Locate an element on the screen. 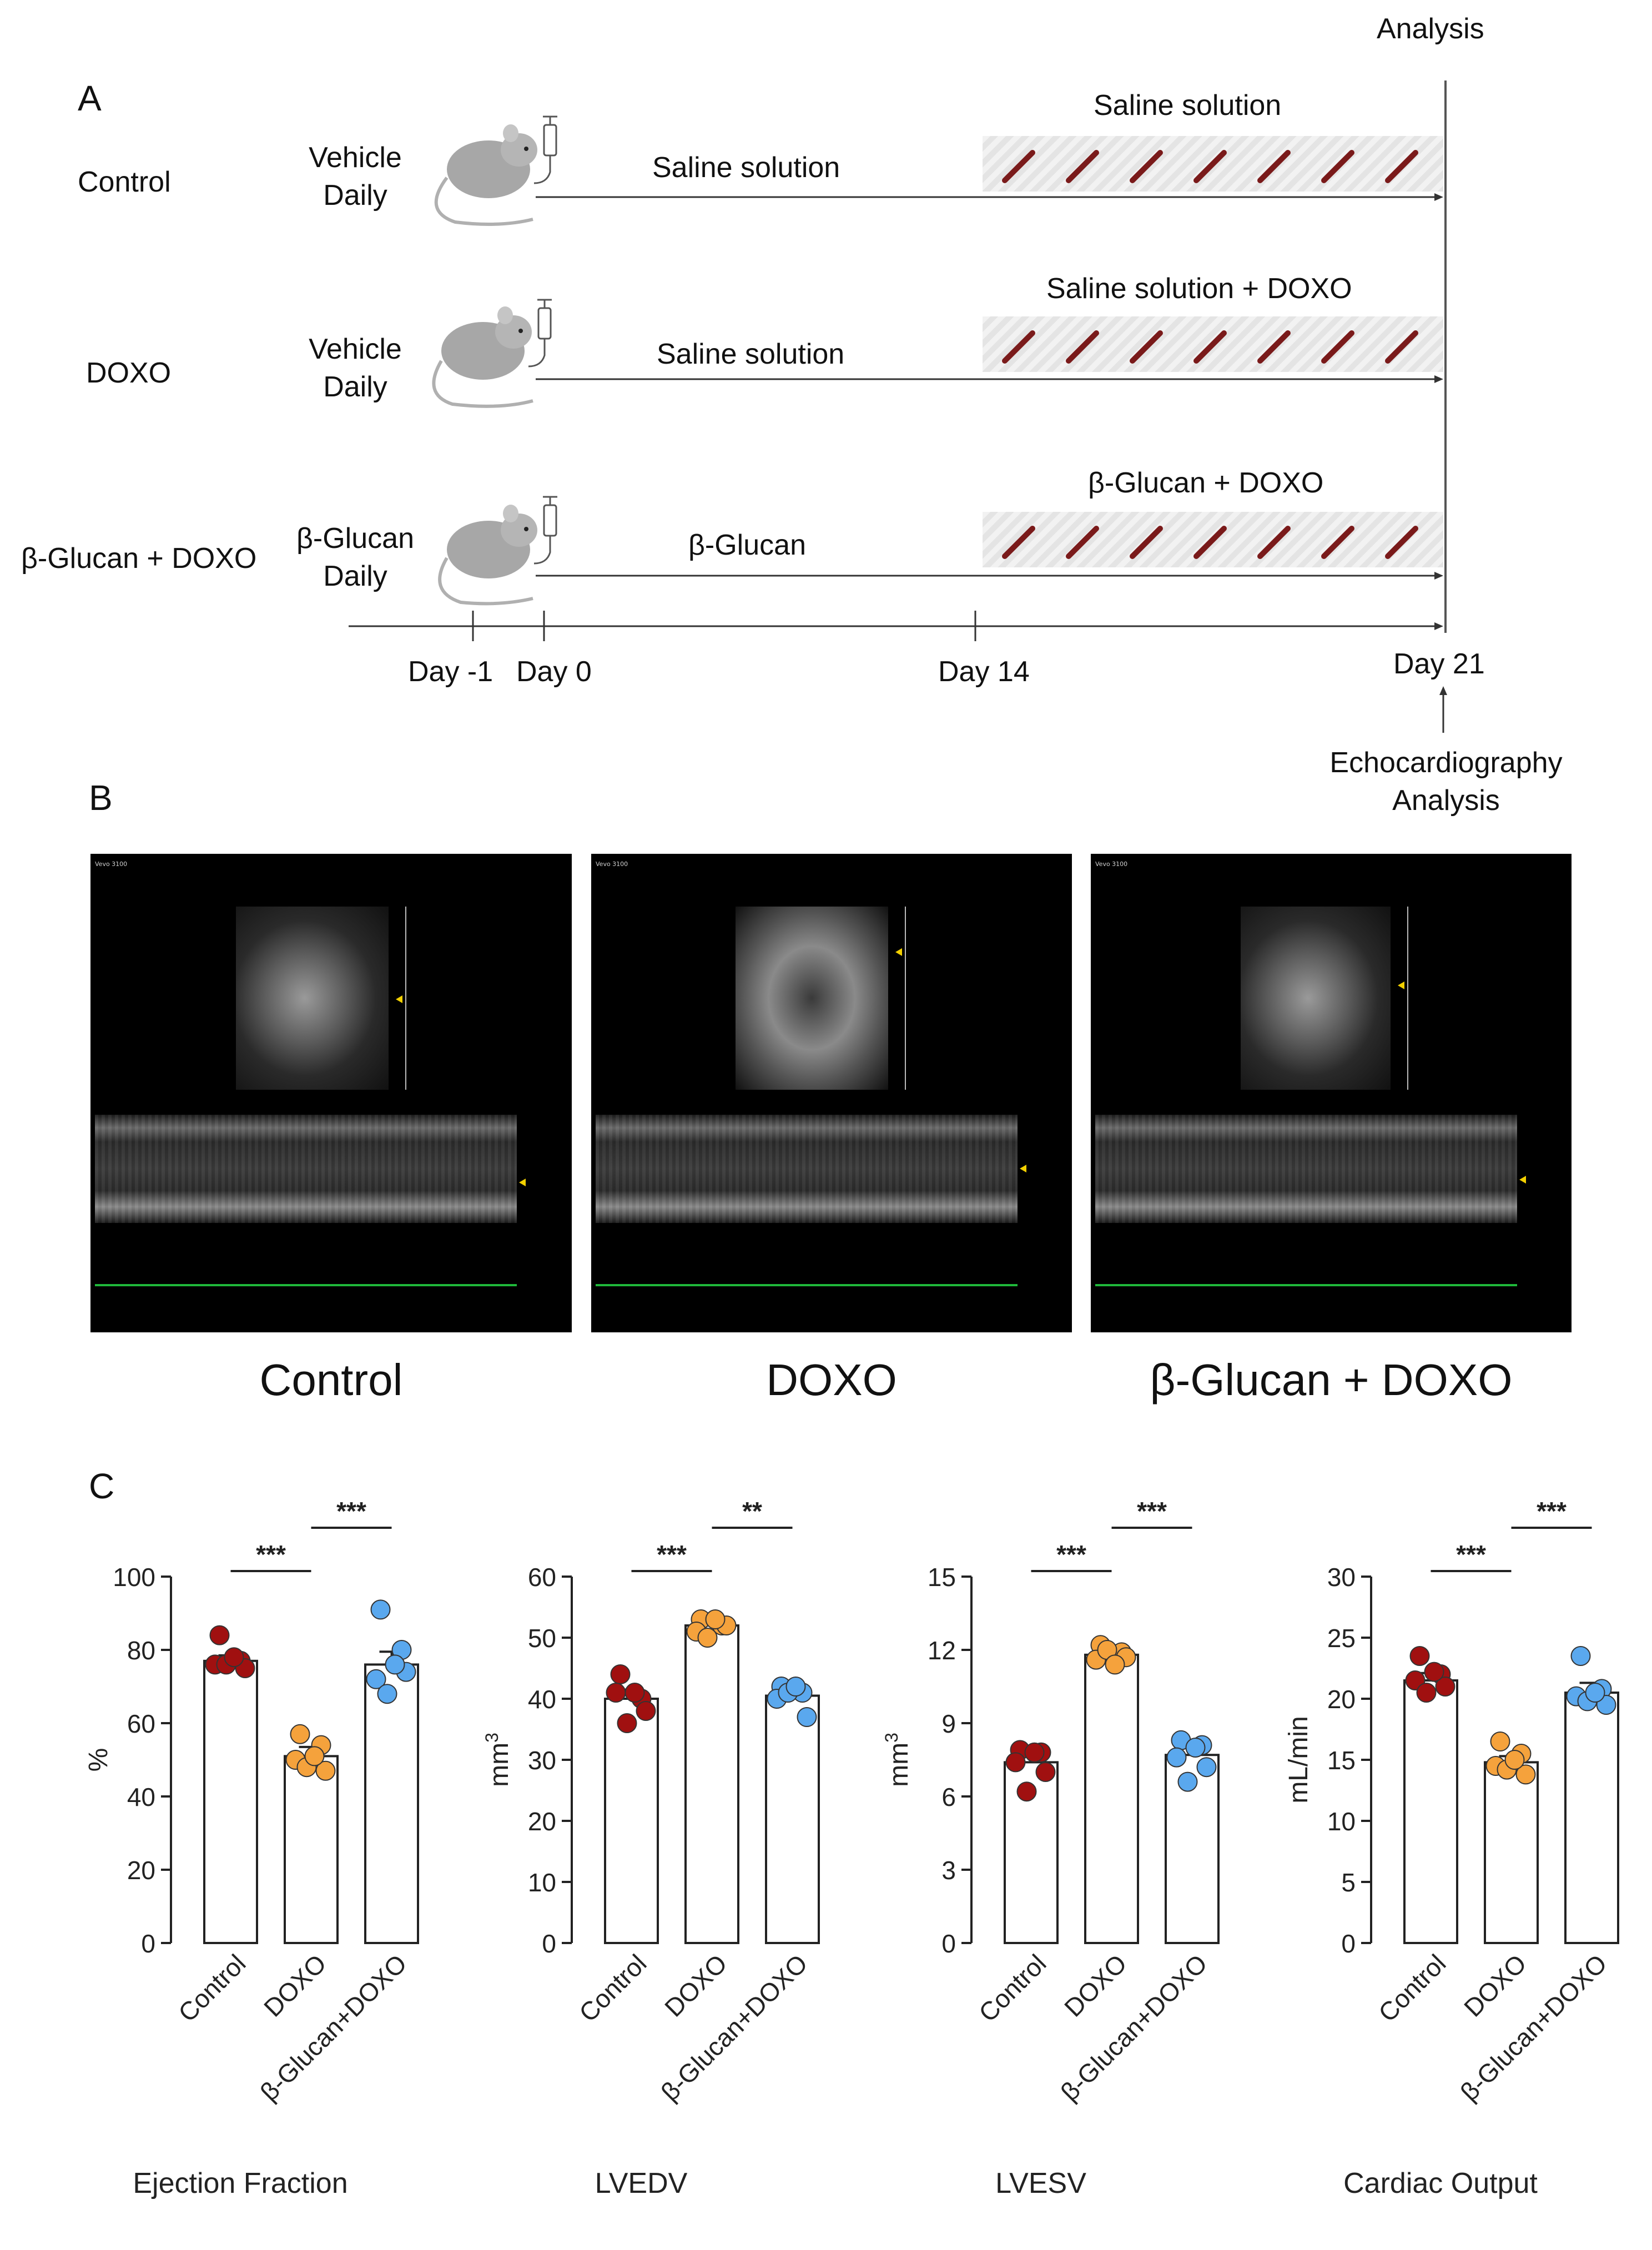 This screenshot has width=1652, height=2250. day-label: Day -1 is located at coordinates (450, 672).